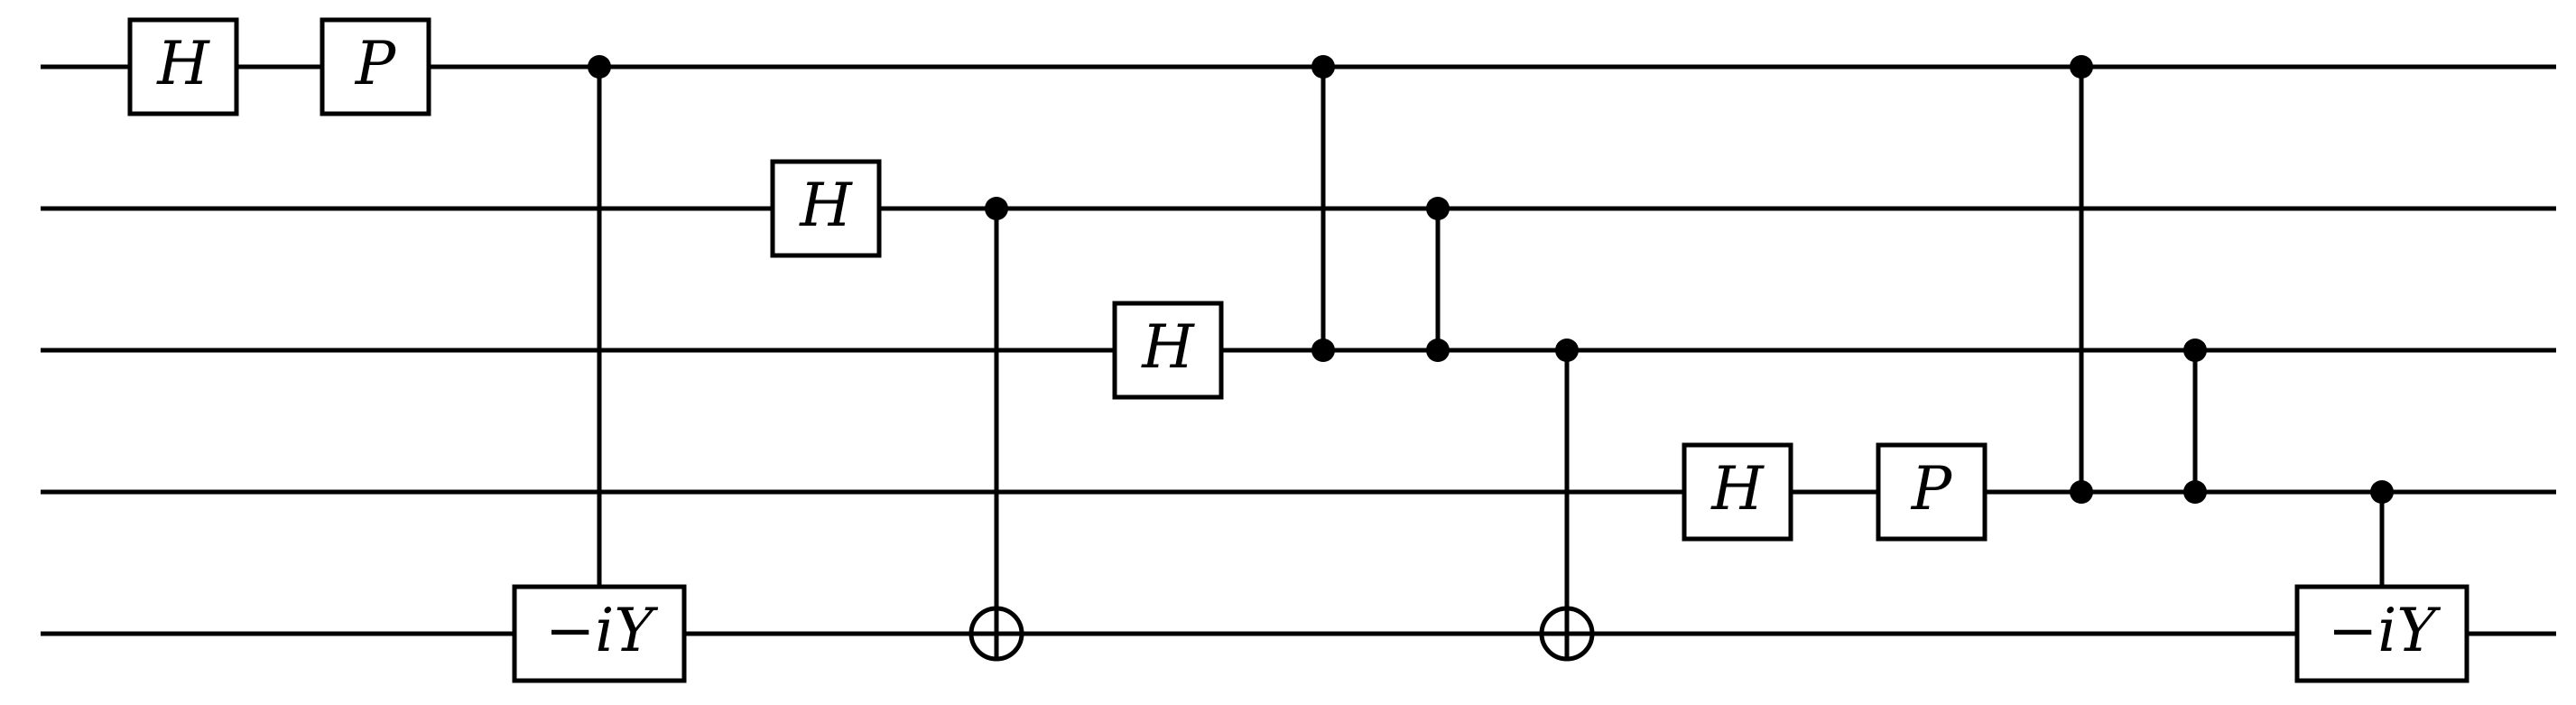  Describe the element at coordinates (2195, 350) in the screenshot. I see `gate-12-cz-dot-q2` at that location.